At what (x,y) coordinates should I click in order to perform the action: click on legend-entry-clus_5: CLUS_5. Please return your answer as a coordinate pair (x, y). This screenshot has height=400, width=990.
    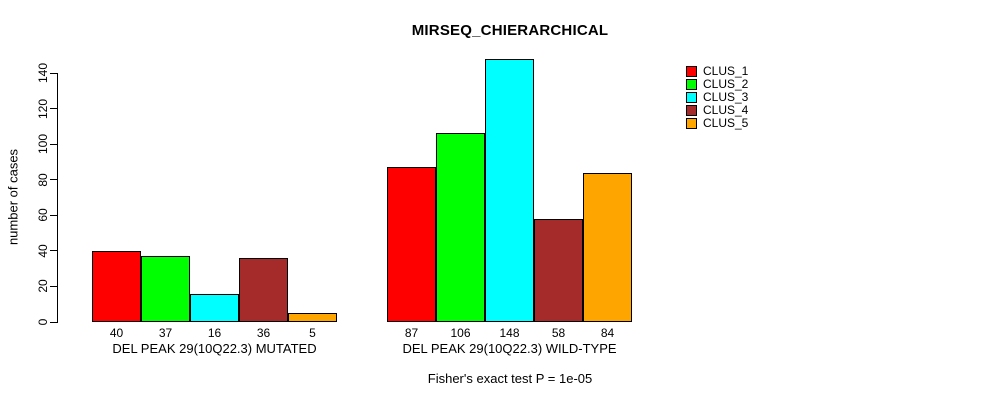
    Looking at the image, I should click on (717, 123).